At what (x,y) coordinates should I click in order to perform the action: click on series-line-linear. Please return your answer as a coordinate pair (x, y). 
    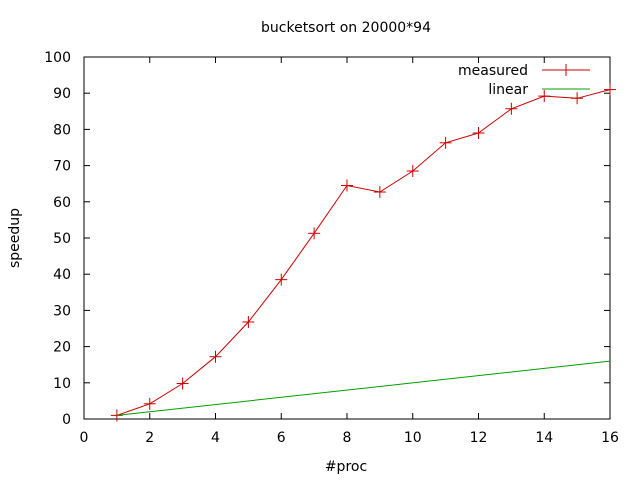
    Looking at the image, I should click on (363, 388).